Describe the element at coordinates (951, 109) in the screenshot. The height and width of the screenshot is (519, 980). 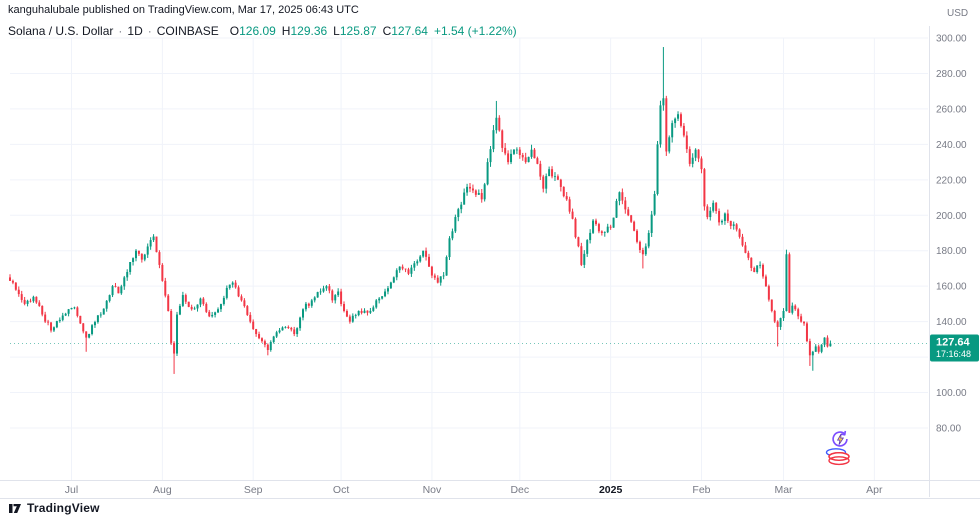
I see `price-tick-label: 260.00` at that location.